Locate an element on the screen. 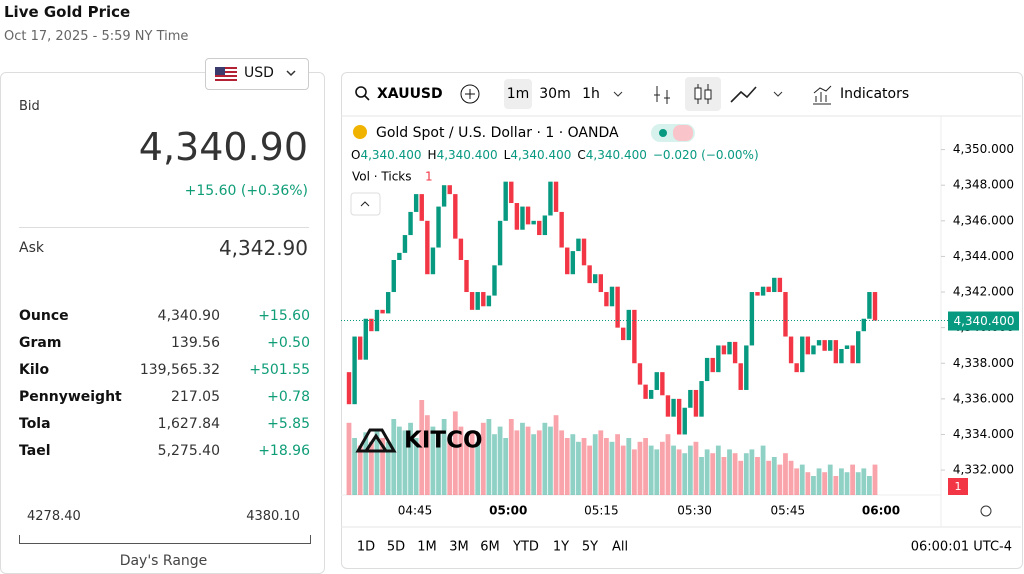 The height and width of the screenshot is (574, 1024). interval: 30m is located at coordinates (554, 94).